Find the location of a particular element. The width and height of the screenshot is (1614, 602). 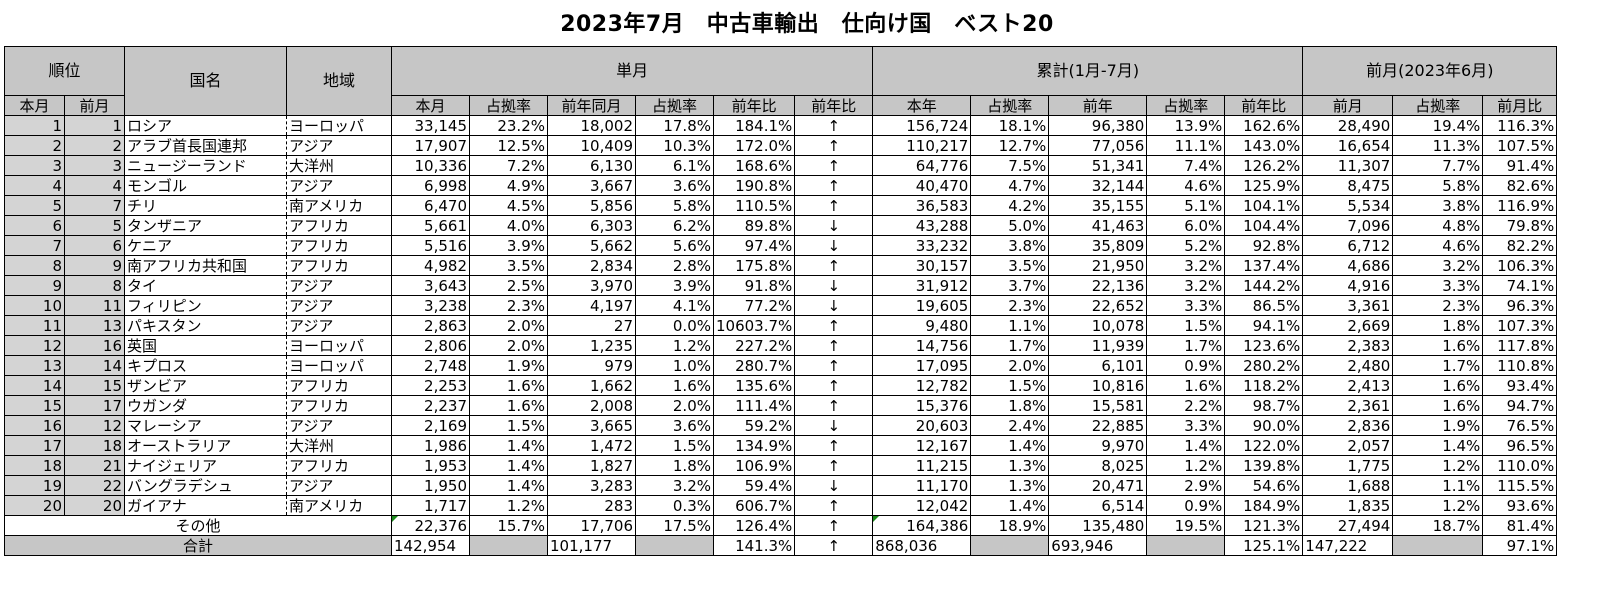

cumulative-yoy-cell: 143.0% is located at coordinates (1264, 145).